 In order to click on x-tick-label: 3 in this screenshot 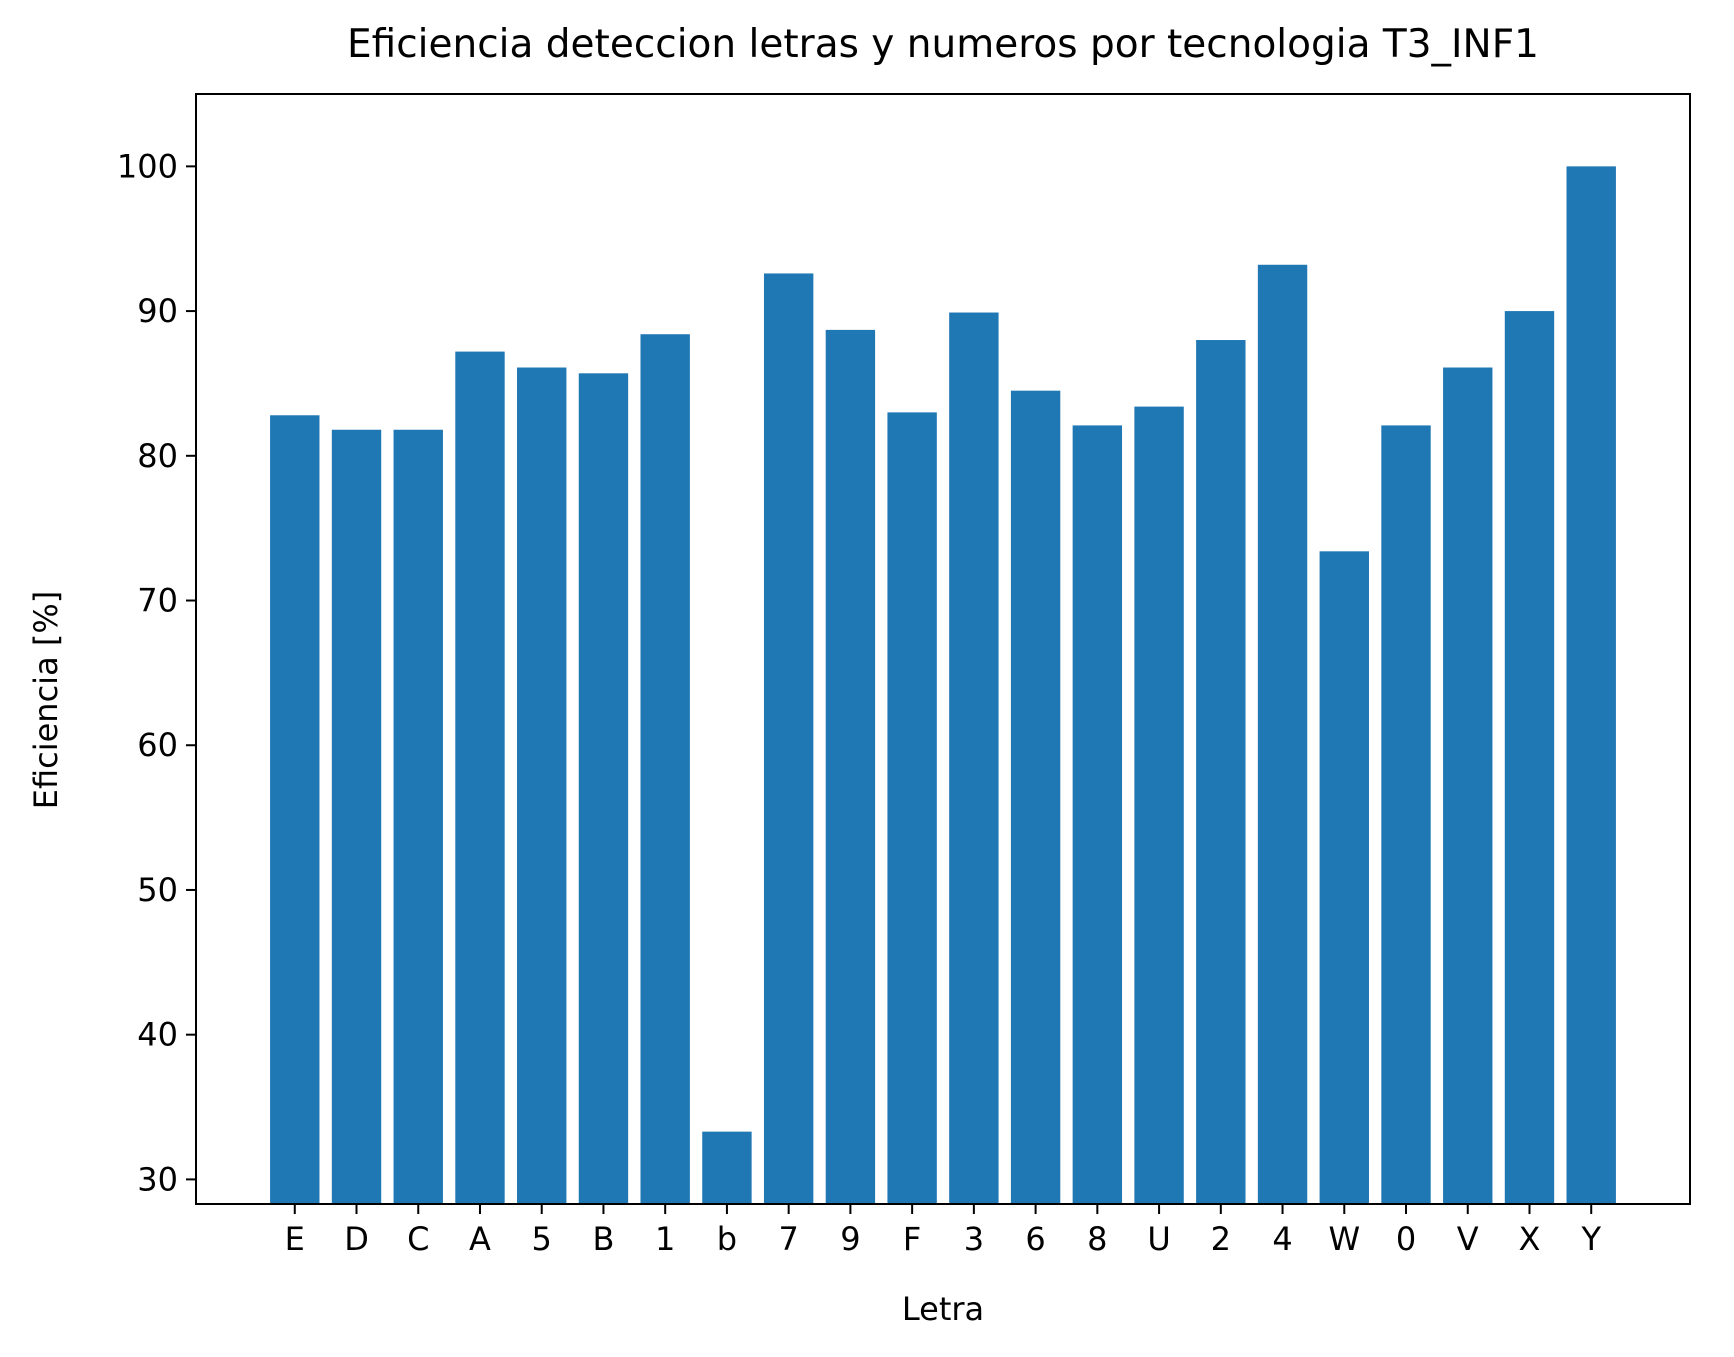, I will do `click(974, 1239)`.